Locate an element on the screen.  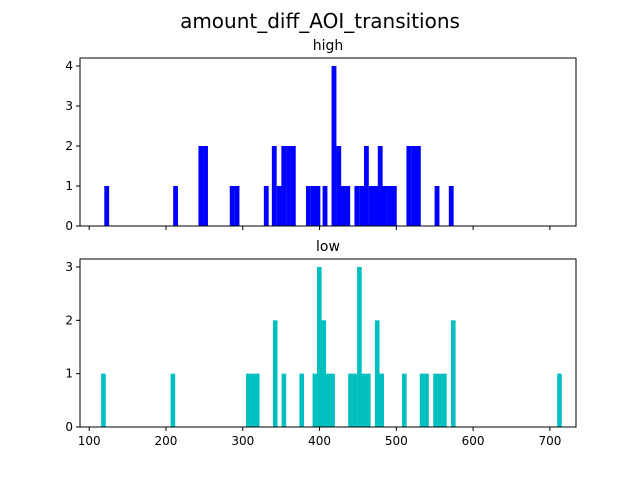
low-x-tick-label: 400 is located at coordinates (319, 441).